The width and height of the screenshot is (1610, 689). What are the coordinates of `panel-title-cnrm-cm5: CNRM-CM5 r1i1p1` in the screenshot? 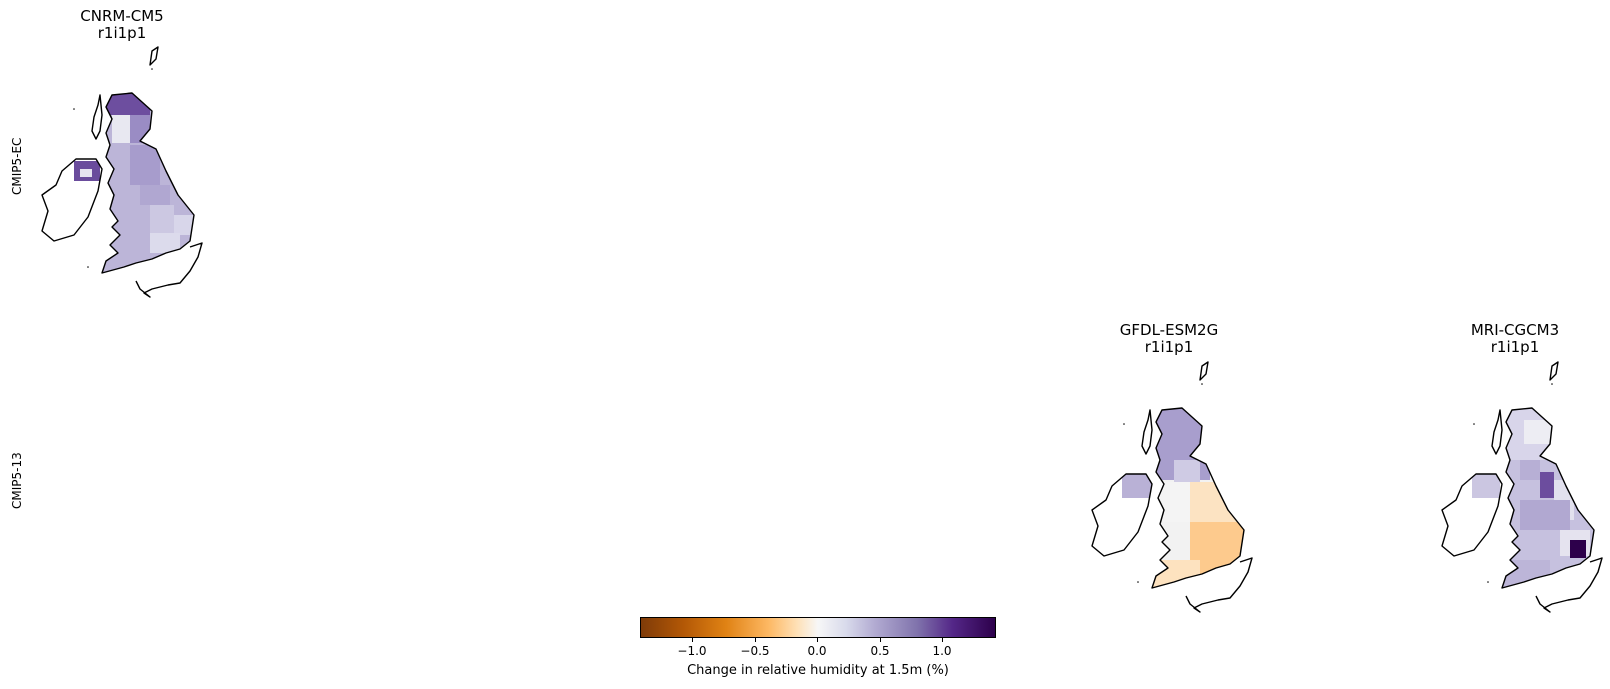 It's located at (122, 25).